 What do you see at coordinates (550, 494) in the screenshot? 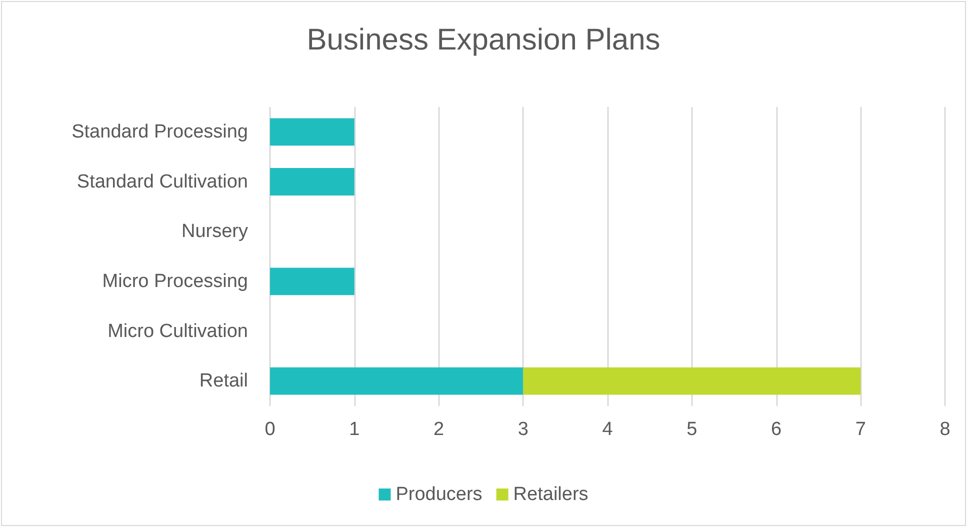
I see `legend-label: Retailers` at bounding box center [550, 494].